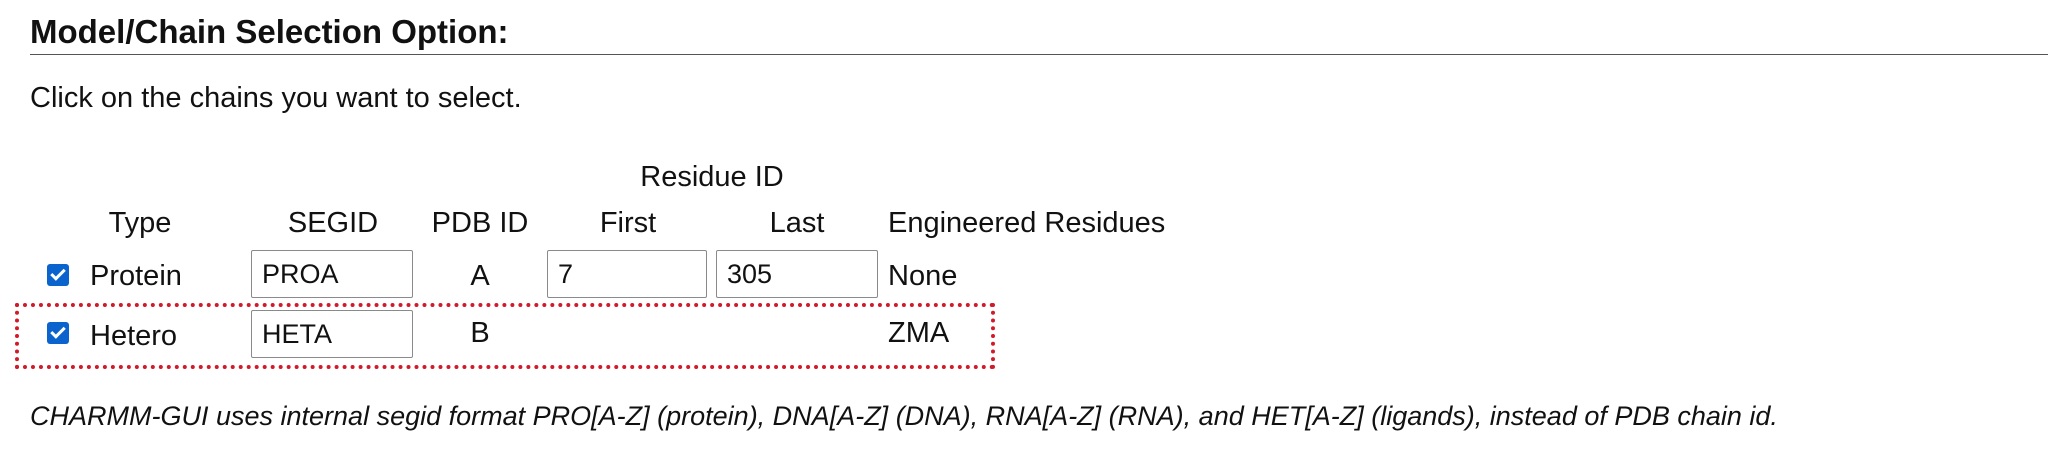 This screenshot has width=2048, height=467. I want to click on column-header-last: Last, so click(797, 223).